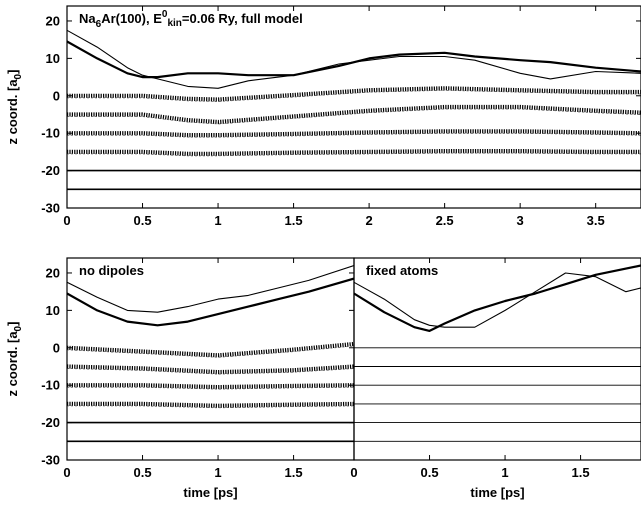  I want to click on panel-title: fixed atoms, so click(402, 270).